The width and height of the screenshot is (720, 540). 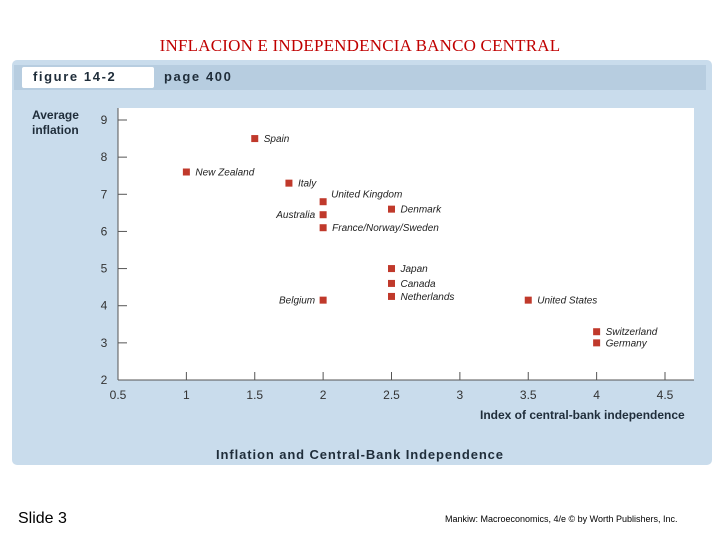 What do you see at coordinates (366, 195) in the screenshot?
I see `data-point-label: United Kingdom` at bounding box center [366, 195].